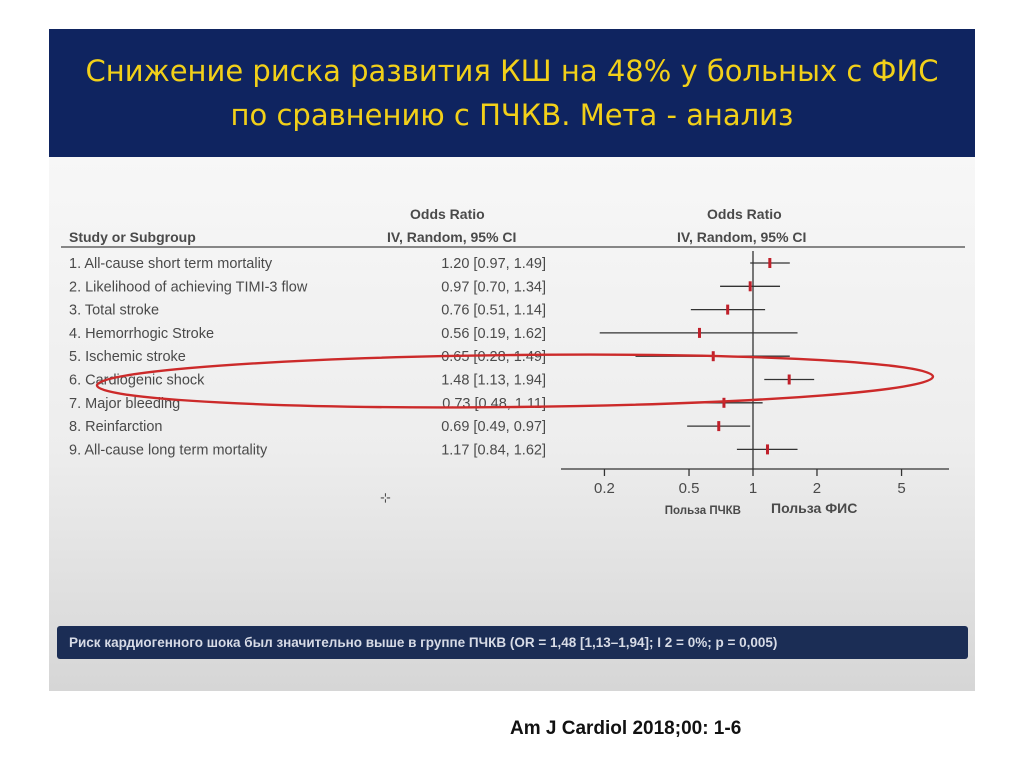  I want to click on x-tick-label: 0.5, so click(689, 488).